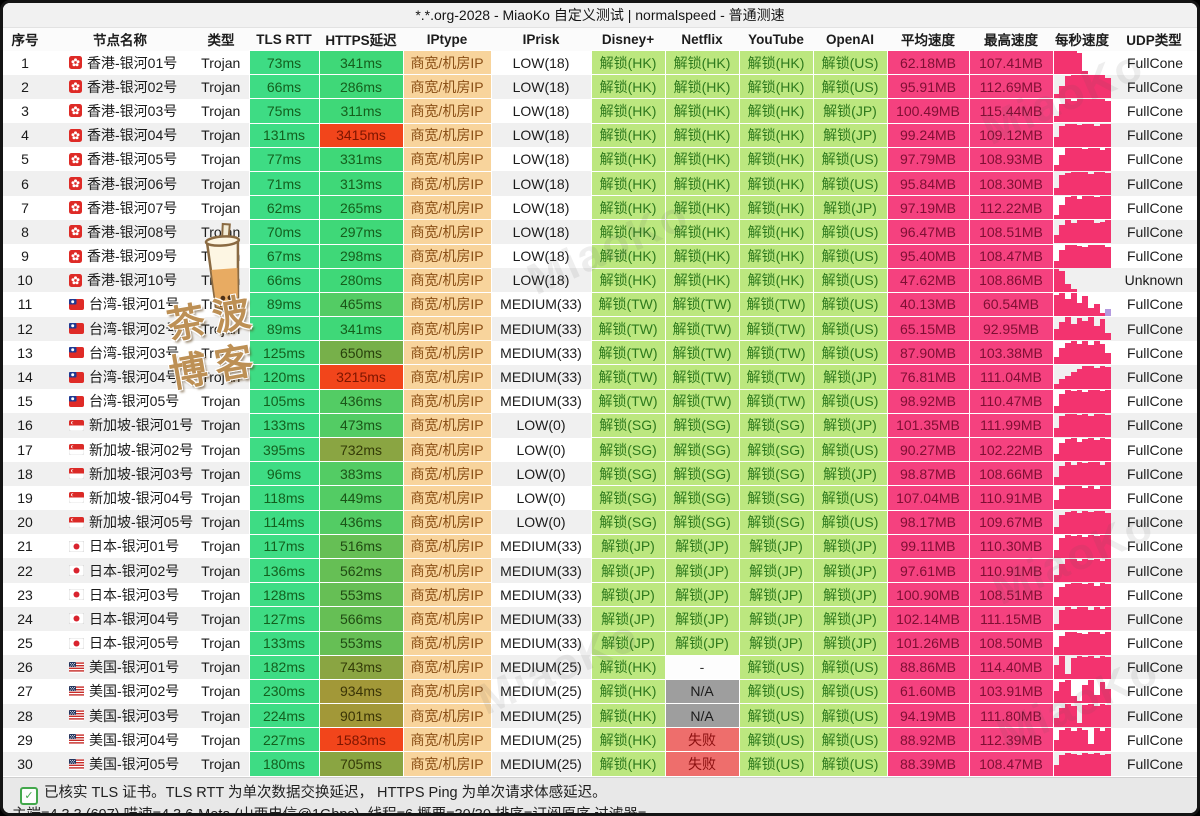 The image size is (1200, 816). Describe the element at coordinates (120, 304) in the screenshot. I see `cell-node-name: 台湾-银河01号` at that location.